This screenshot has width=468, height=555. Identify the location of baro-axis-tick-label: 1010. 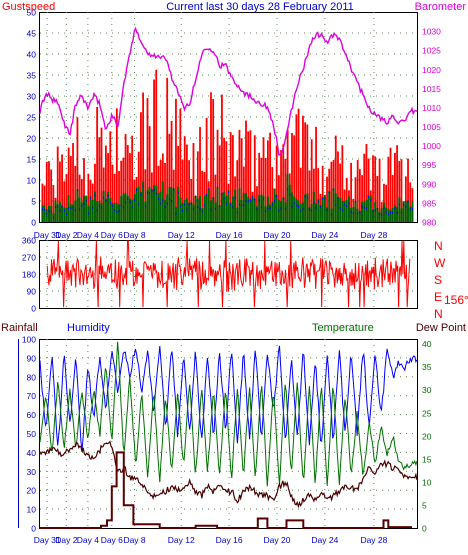
(431, 108).